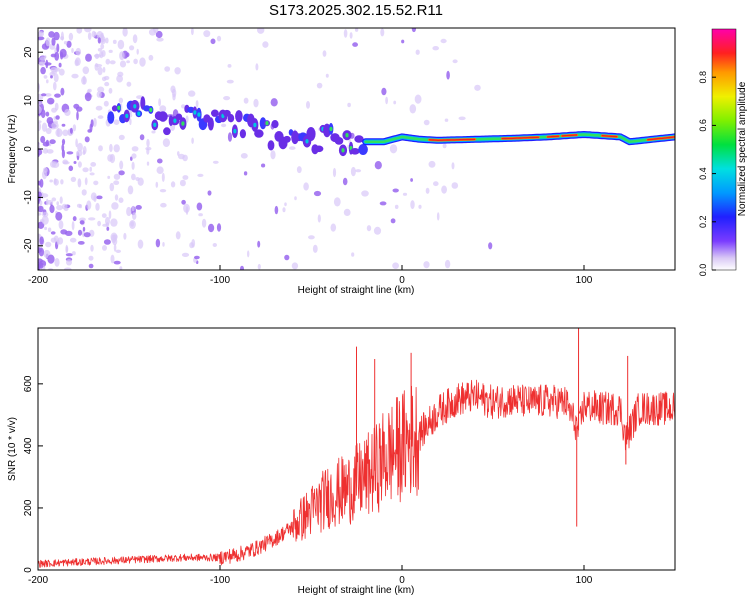 Image resolution: width=750 pixels, height=600 pixels. I want to click on spectrogram-y-tick-label: 20, so click(28, 52).